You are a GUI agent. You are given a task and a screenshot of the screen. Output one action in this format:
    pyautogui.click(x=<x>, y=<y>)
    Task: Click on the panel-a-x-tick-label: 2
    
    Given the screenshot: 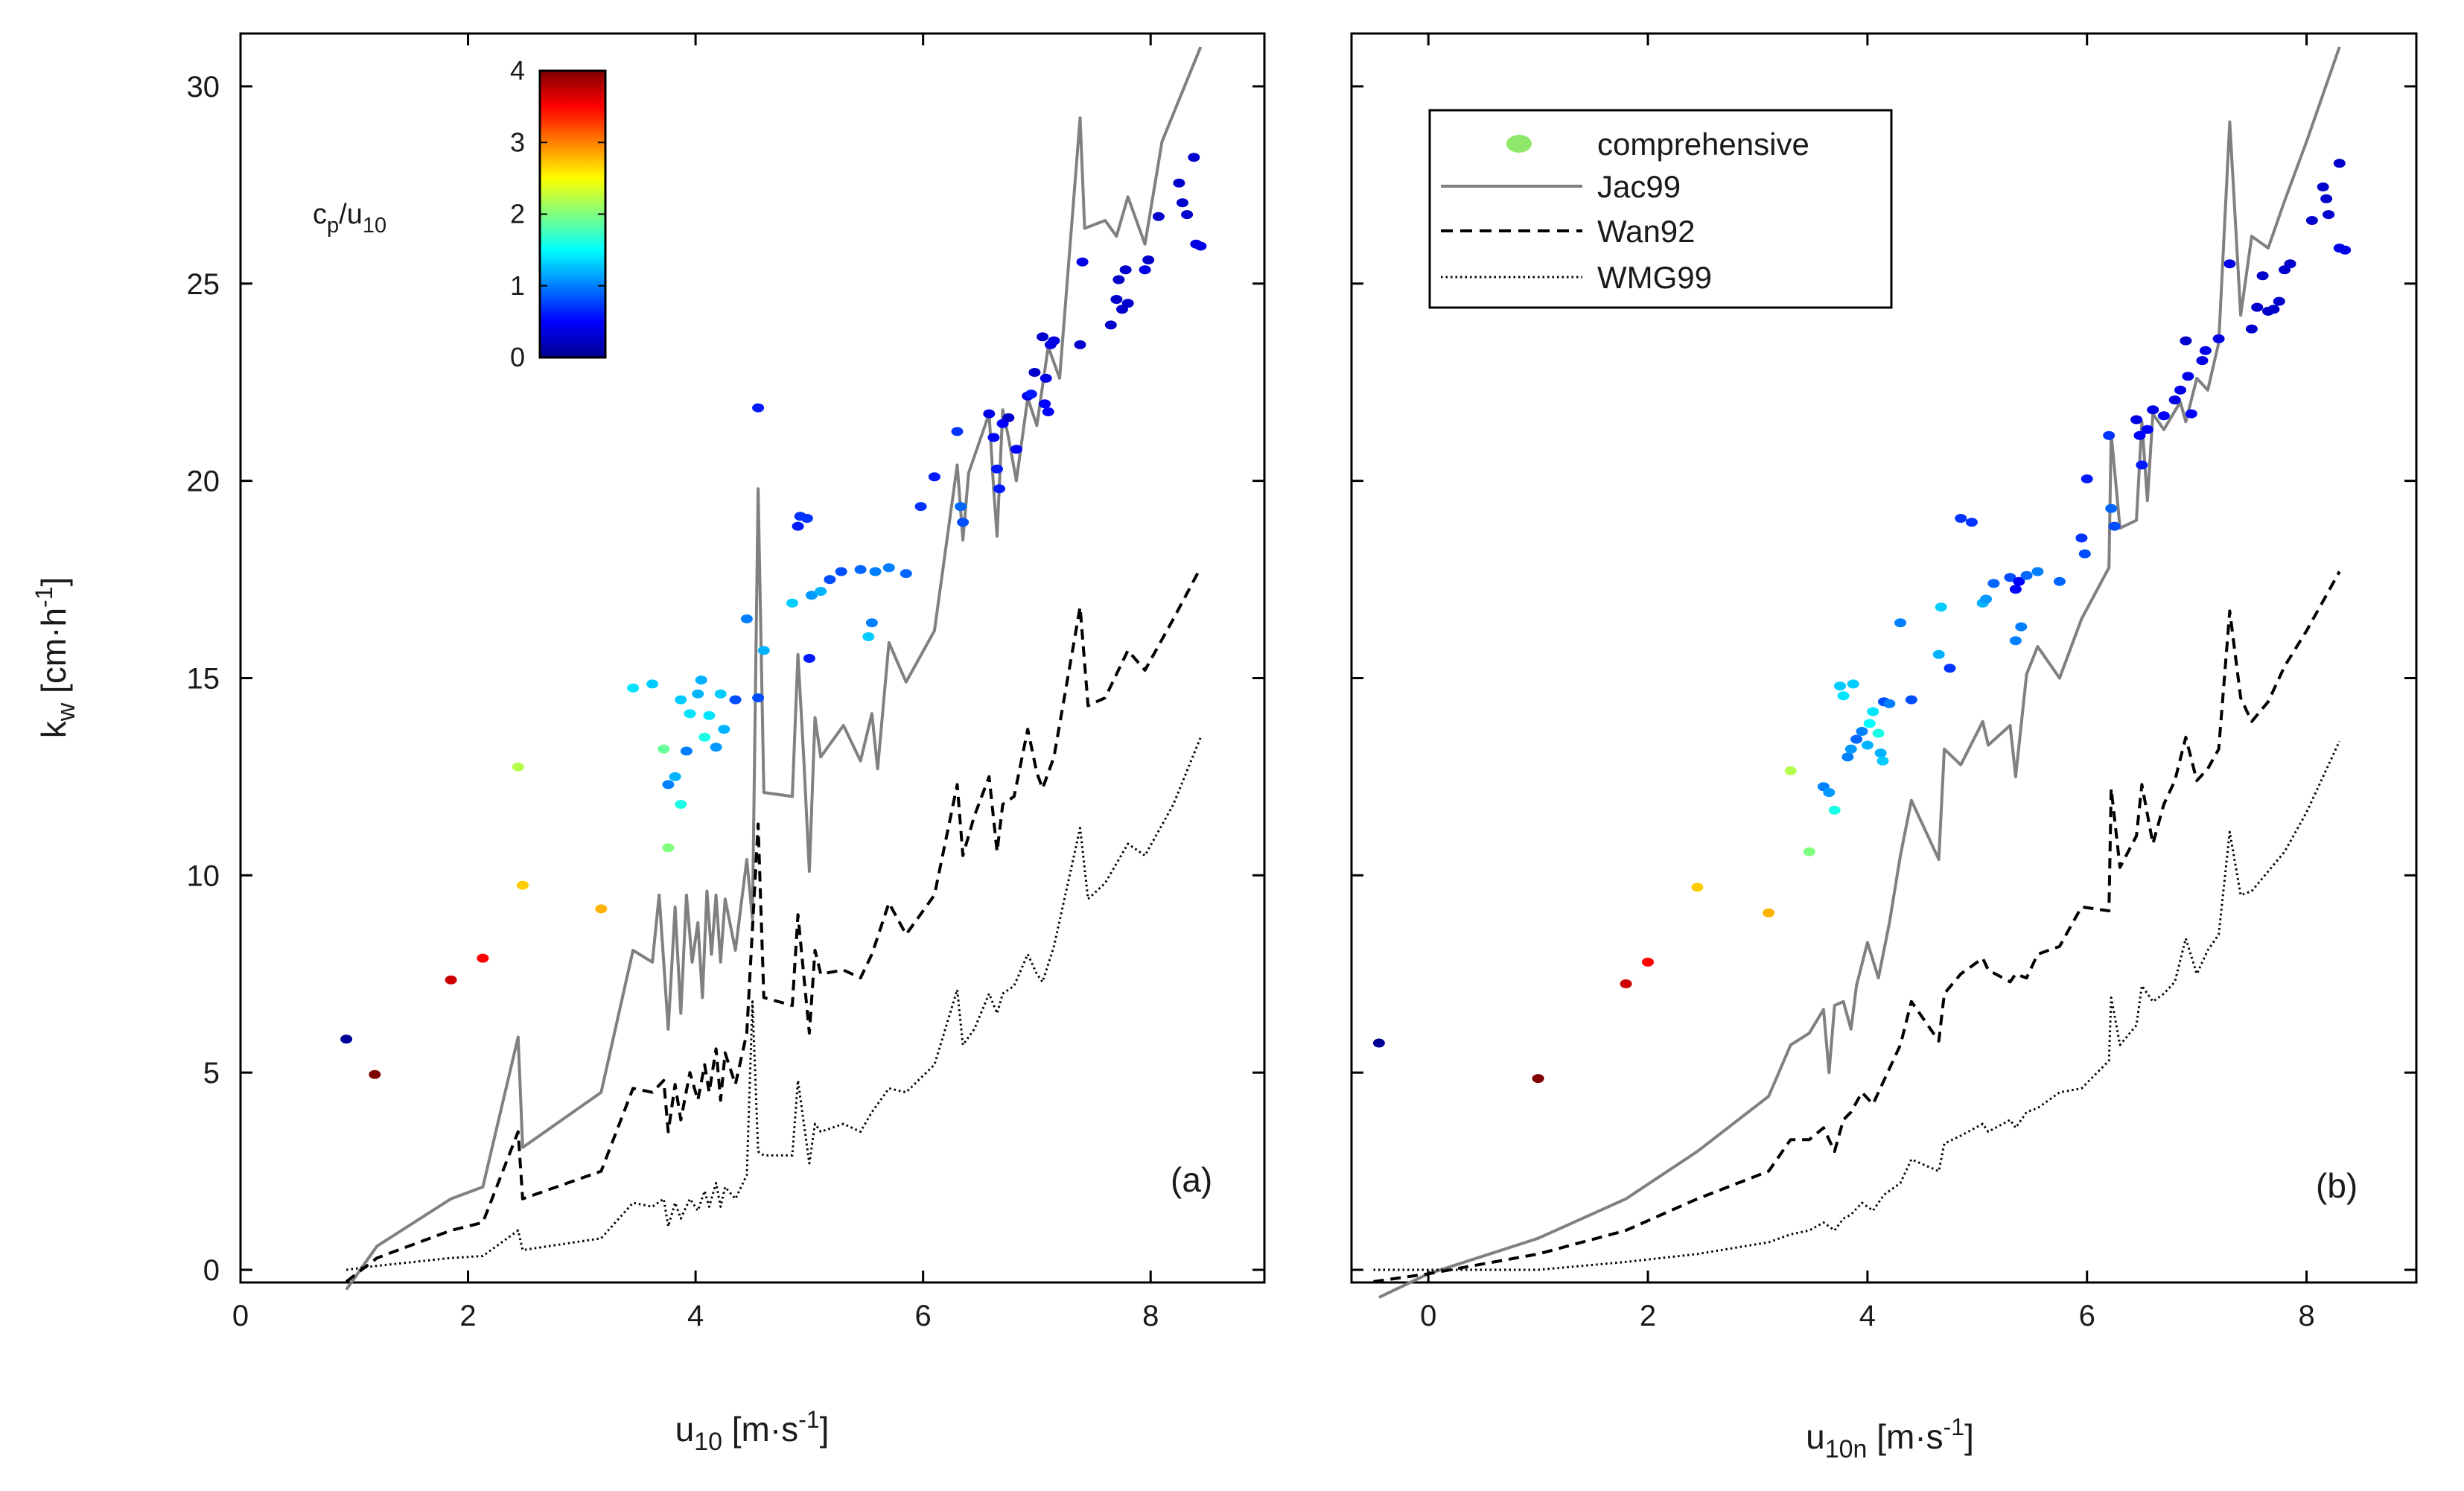 What is the action you would take?
    pyautogui.click(x=468, y=1316)
    